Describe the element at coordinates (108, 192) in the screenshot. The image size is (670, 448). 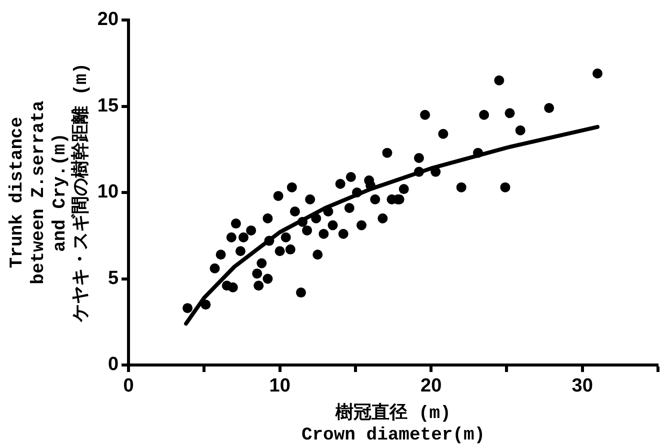
I see `y-tick-label: 10` at that location.